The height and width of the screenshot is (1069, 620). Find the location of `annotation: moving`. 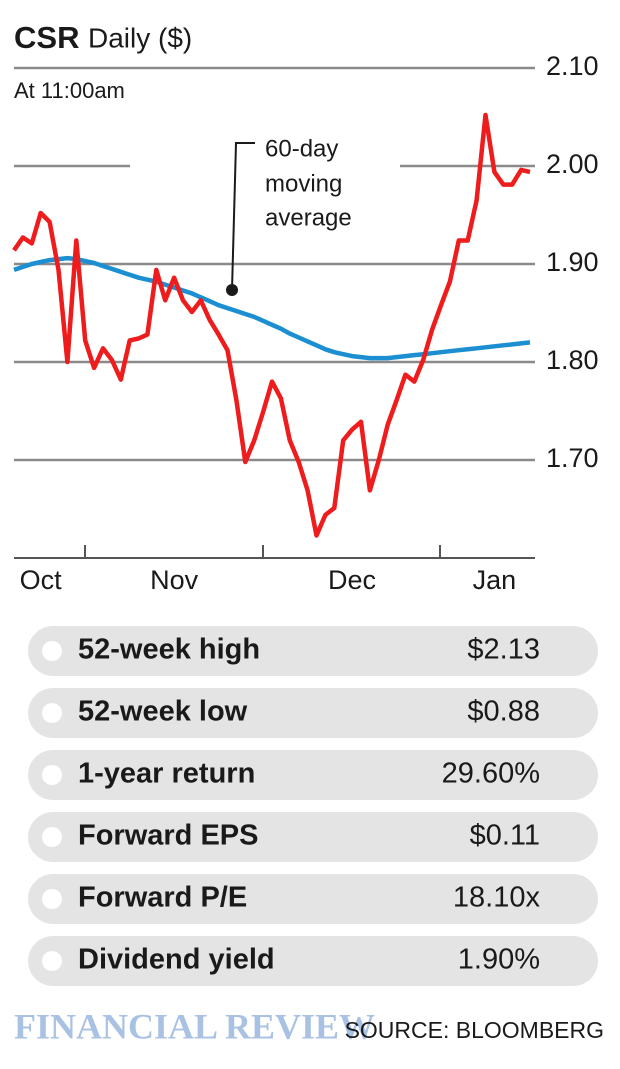

annotation: moving is located at coordinates (303, 183).